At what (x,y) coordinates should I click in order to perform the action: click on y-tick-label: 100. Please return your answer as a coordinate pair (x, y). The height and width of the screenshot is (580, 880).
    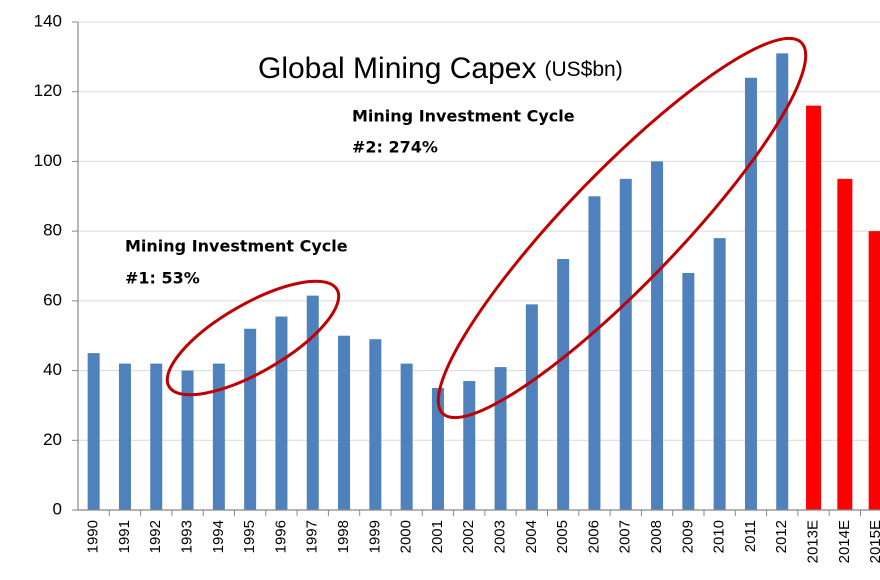
    Looking at the image, I should click on (48, 160).